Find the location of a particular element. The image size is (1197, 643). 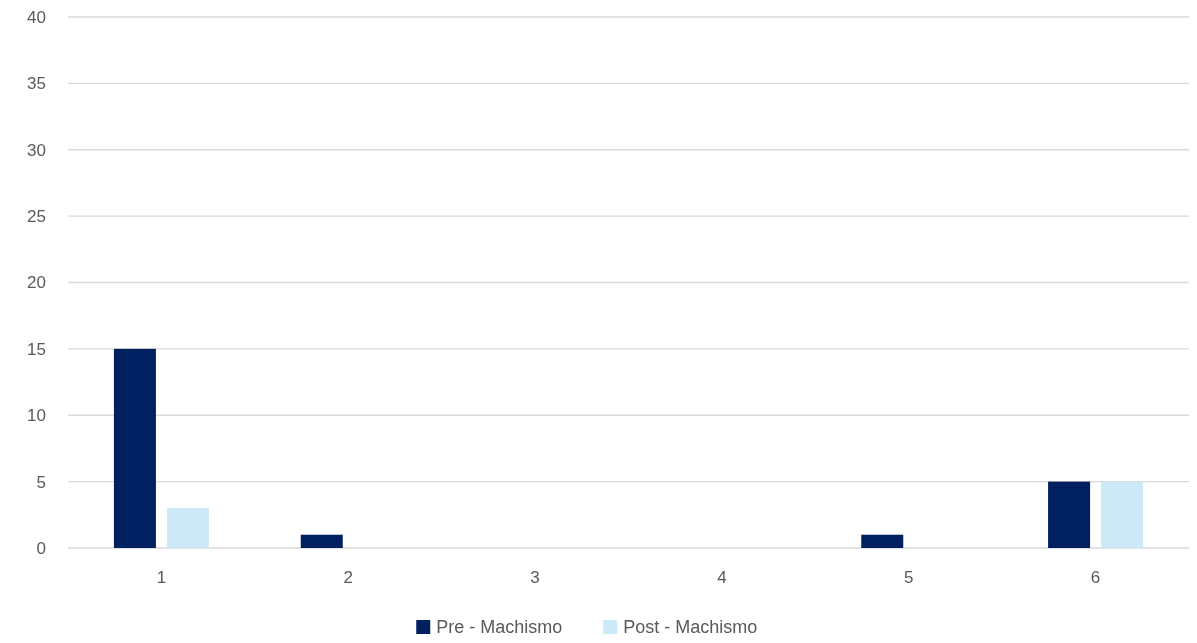

x-tick-label: 6 is located at coordinates (1095, 577).